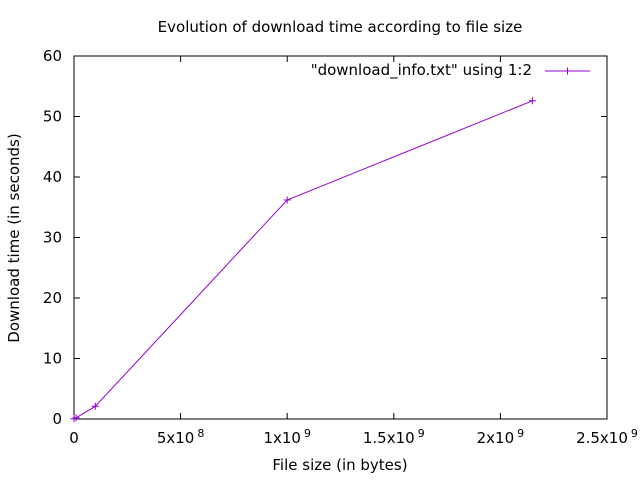  I want to click on x-tick-label-base: 0, so click(74, 438).